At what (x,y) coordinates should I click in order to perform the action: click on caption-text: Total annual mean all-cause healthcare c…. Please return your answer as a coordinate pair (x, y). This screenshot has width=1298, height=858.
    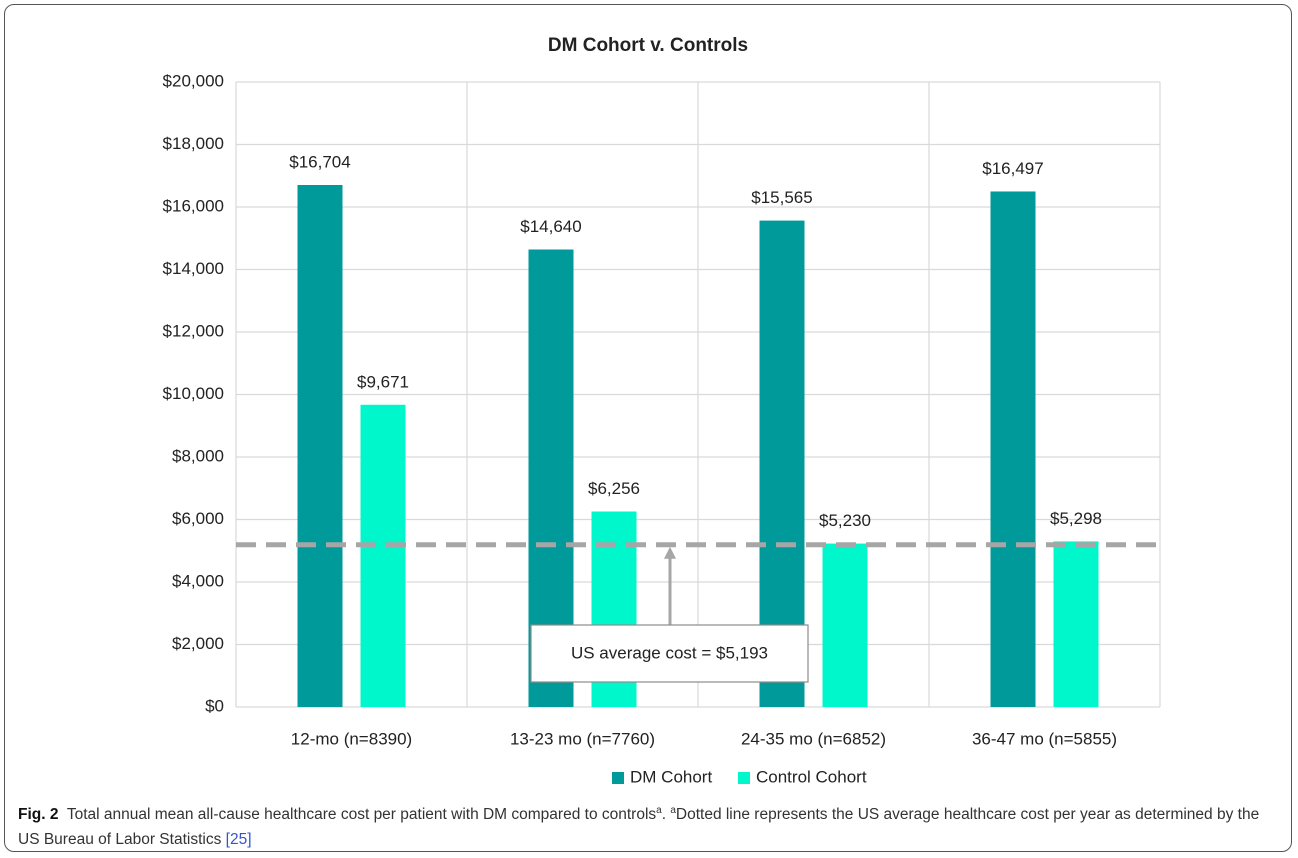
    Looking at the image, I should click on (361, 815).